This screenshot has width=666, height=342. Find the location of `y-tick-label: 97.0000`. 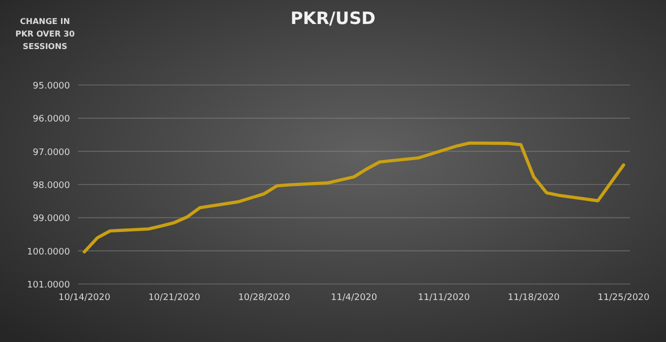

y-tick-label: 97.0000 is located at coordinates (51, 153).